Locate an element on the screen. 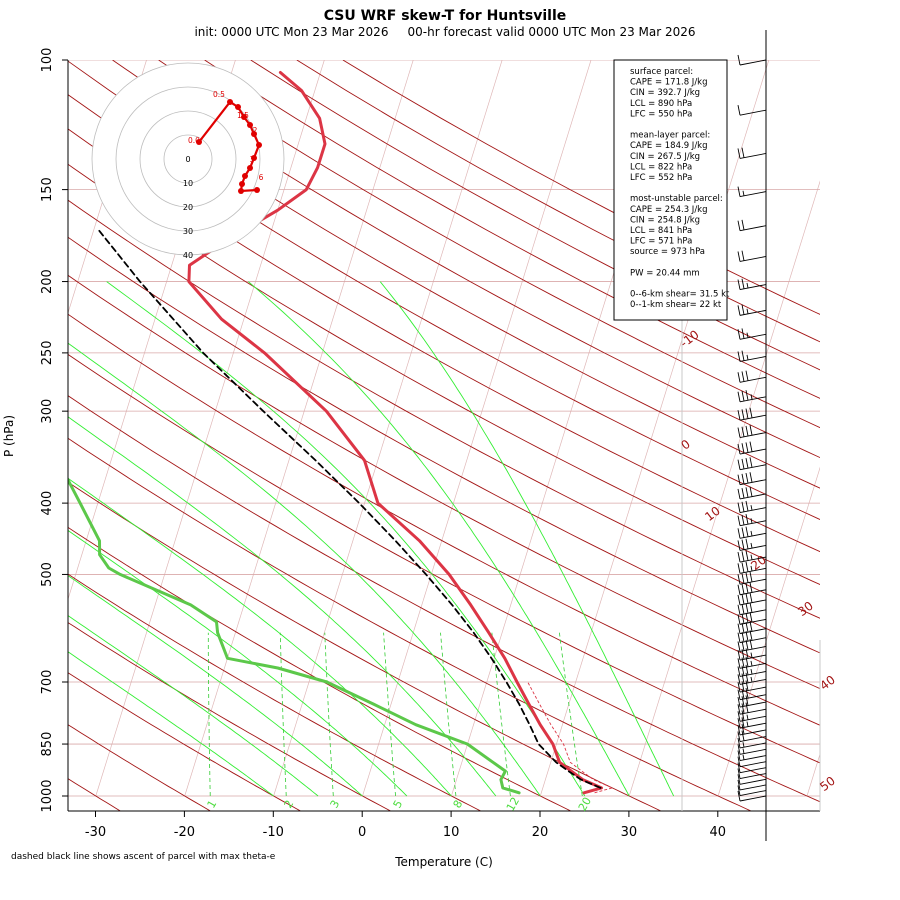 The height and width of the screenshot is (900, 900). y-tick-label: 1000 is located at coordinates (47, 795).